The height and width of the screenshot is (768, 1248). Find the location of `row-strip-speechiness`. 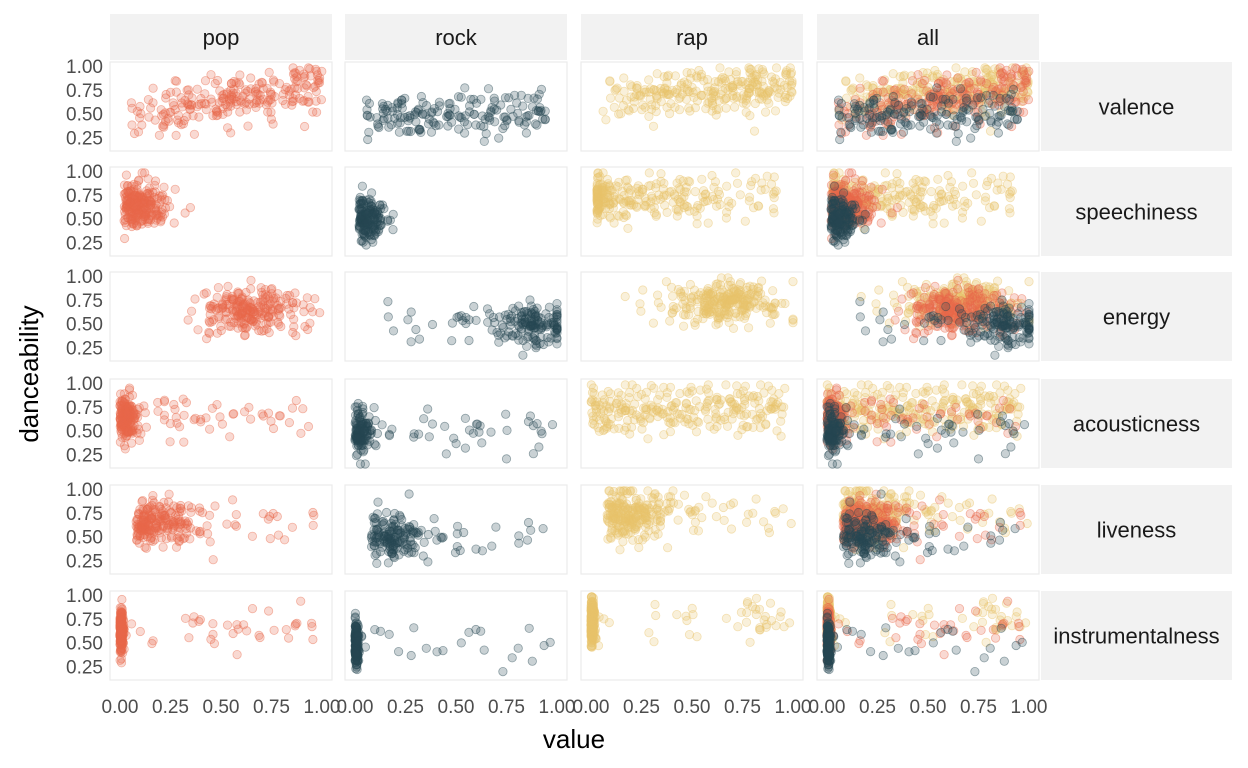

row-strip-speechiness is located at coordinates (1136, 211).